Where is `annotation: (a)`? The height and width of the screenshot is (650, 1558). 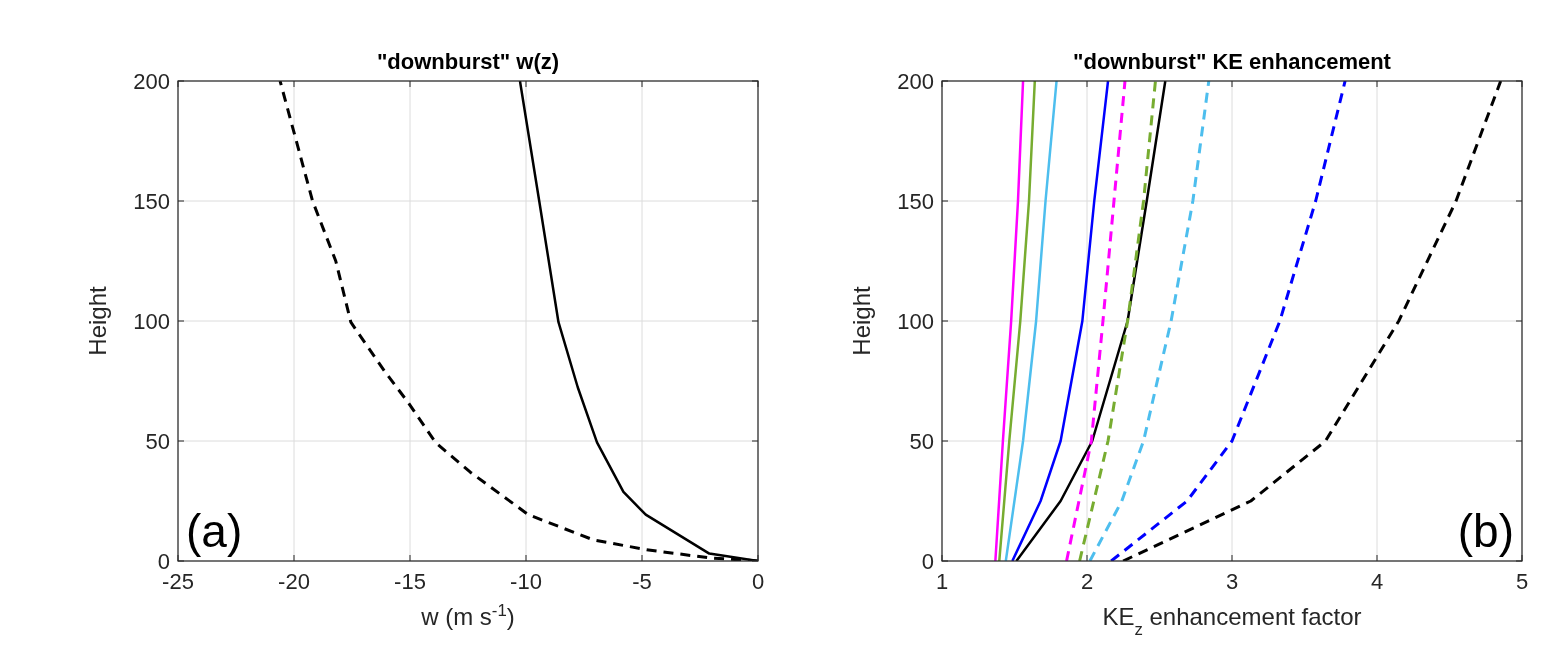 annotation: (a) is located at coordinates (214, 531).